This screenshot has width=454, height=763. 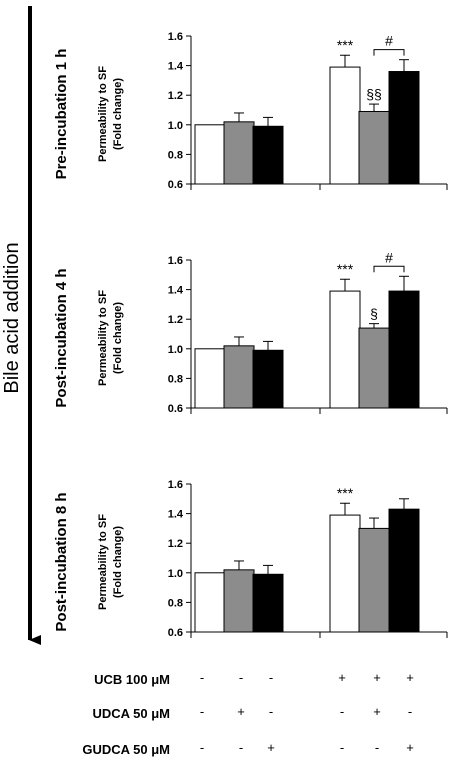 What do you see at coordinates (374, 314) in the screenshot?
I see `significance-label: §` at bounding box center [374, 314].